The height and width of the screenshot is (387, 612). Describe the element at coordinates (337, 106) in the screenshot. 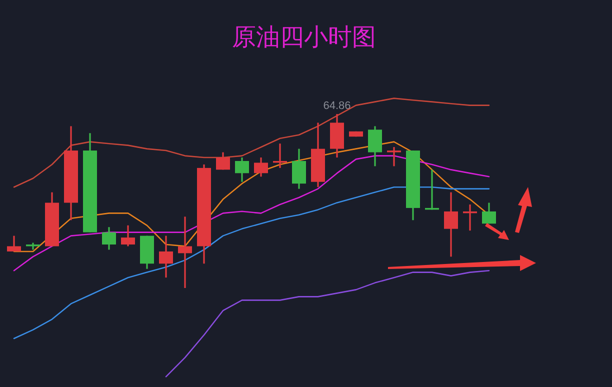

I see `annotation: 64.86` at that location.